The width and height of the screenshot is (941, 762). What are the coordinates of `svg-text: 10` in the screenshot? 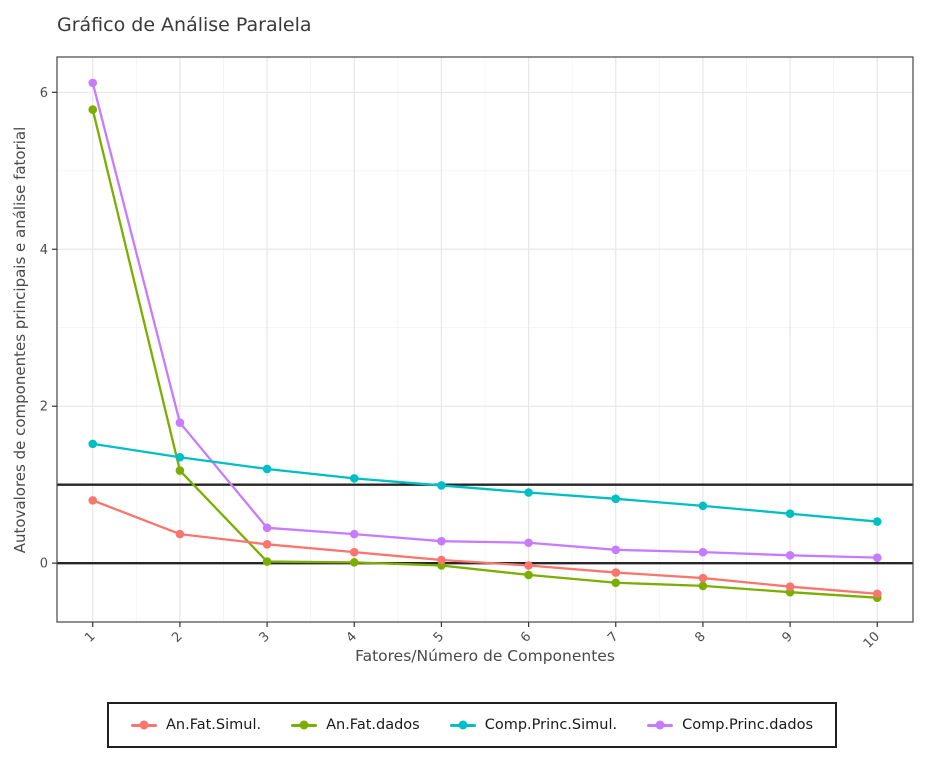 It's located at (872, 640).